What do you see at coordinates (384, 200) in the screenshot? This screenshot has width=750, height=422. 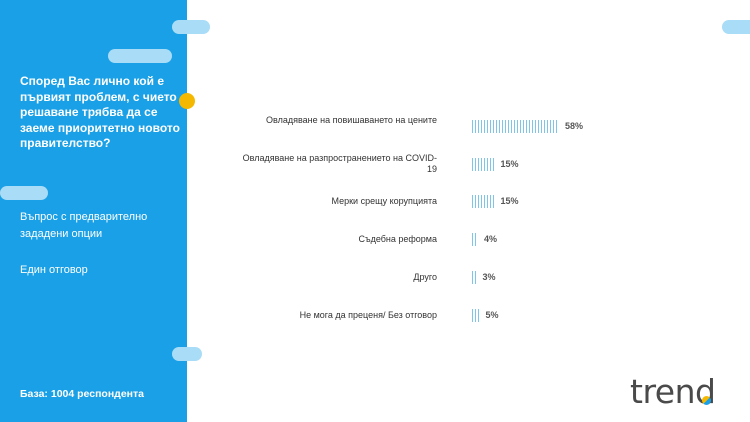 I see `category-label: Мерки срещу корупцията` at bounding box center [384, 200].